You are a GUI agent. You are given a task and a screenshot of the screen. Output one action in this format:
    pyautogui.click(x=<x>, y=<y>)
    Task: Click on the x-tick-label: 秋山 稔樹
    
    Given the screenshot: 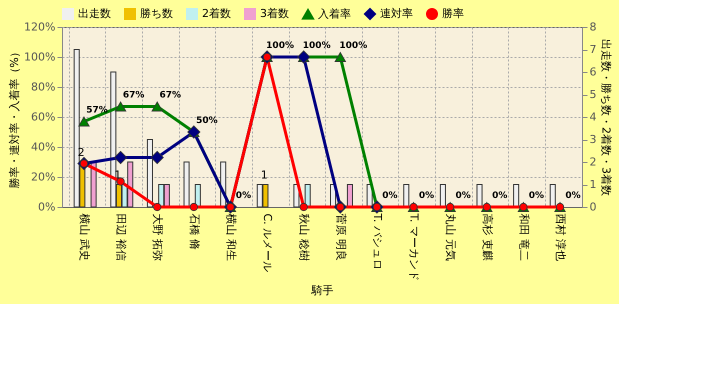 What is the action you would take?
    pyautogui.click(x=304, y=237)
    